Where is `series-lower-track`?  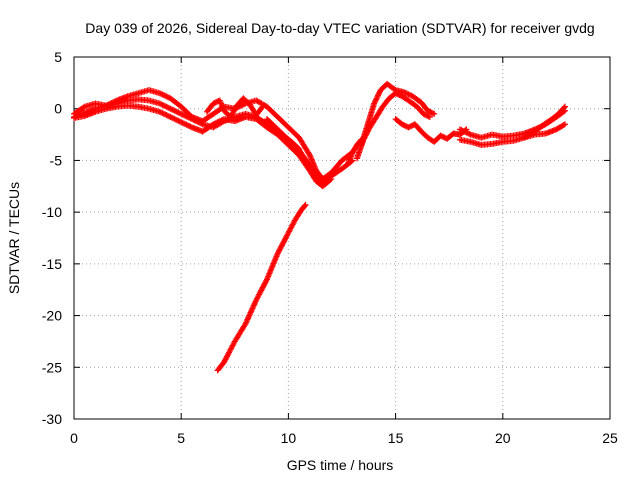
series-lower-track is located at coordinates (203, 146).